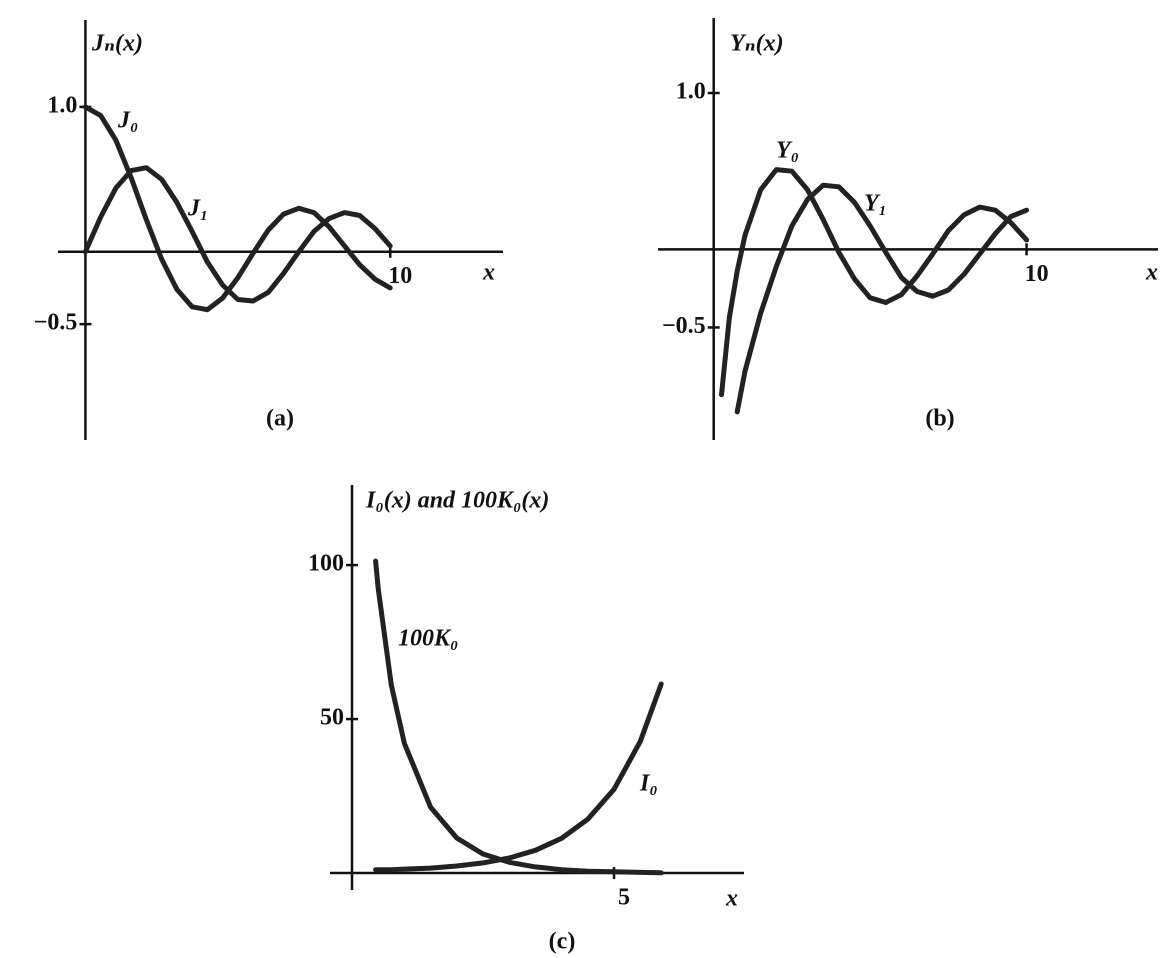 Image resolution: width=1161 pixels, height=958 pixels. Describe the element at coordinates (875, 204) in the screenshot. I see `curve-label: Y₁` at that location.